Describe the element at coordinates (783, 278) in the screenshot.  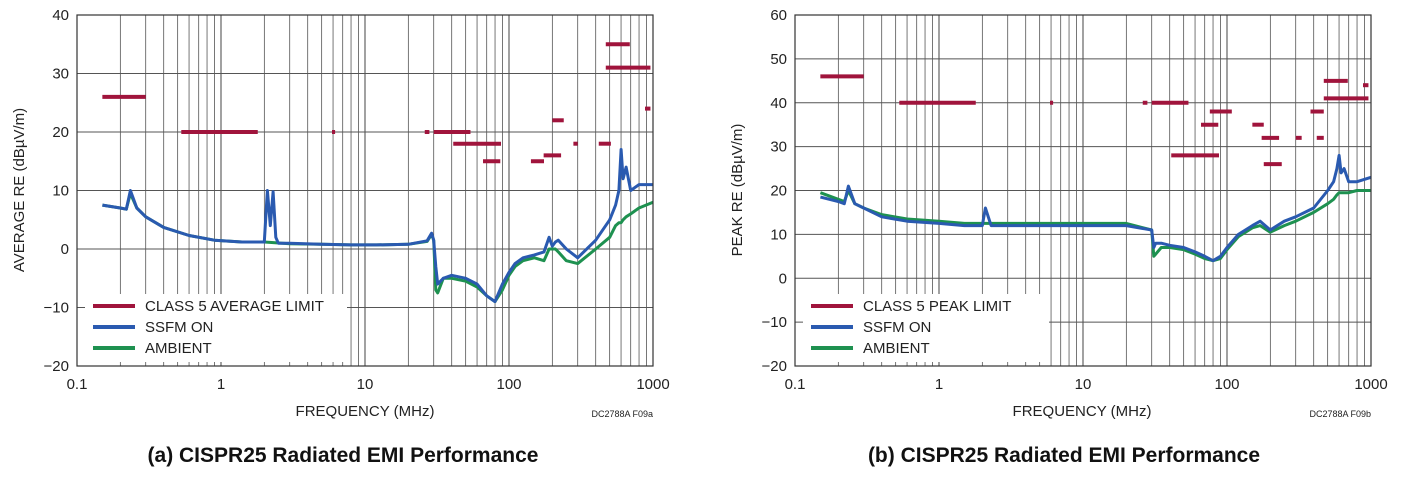
I see `chart-b-y-tick-label: 0` at that location.